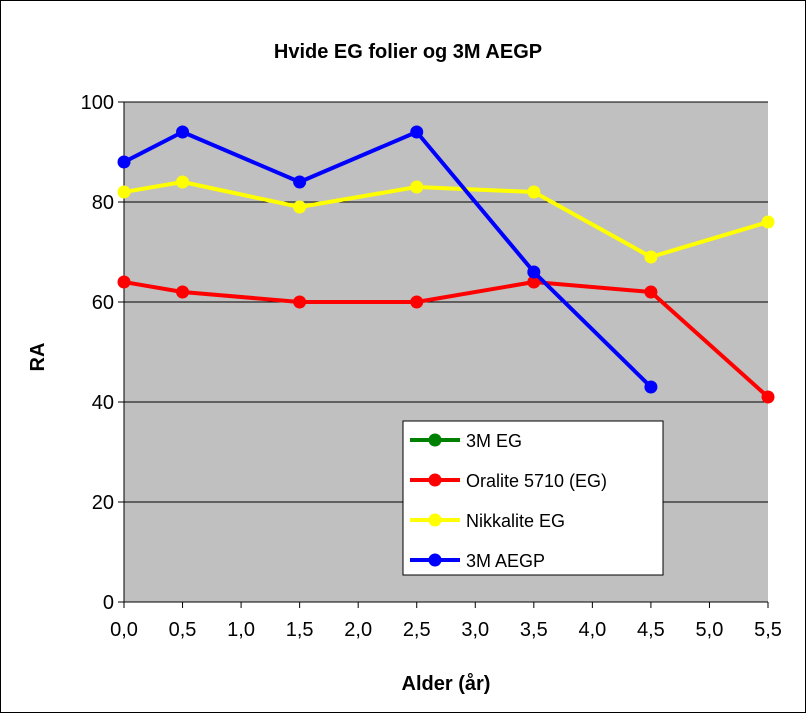 The width and height of the screenshot is (806, 713). Describe the element at coordinates (241, 630) in the screenshot. I see `x-tick-label: 1,0` at that location.